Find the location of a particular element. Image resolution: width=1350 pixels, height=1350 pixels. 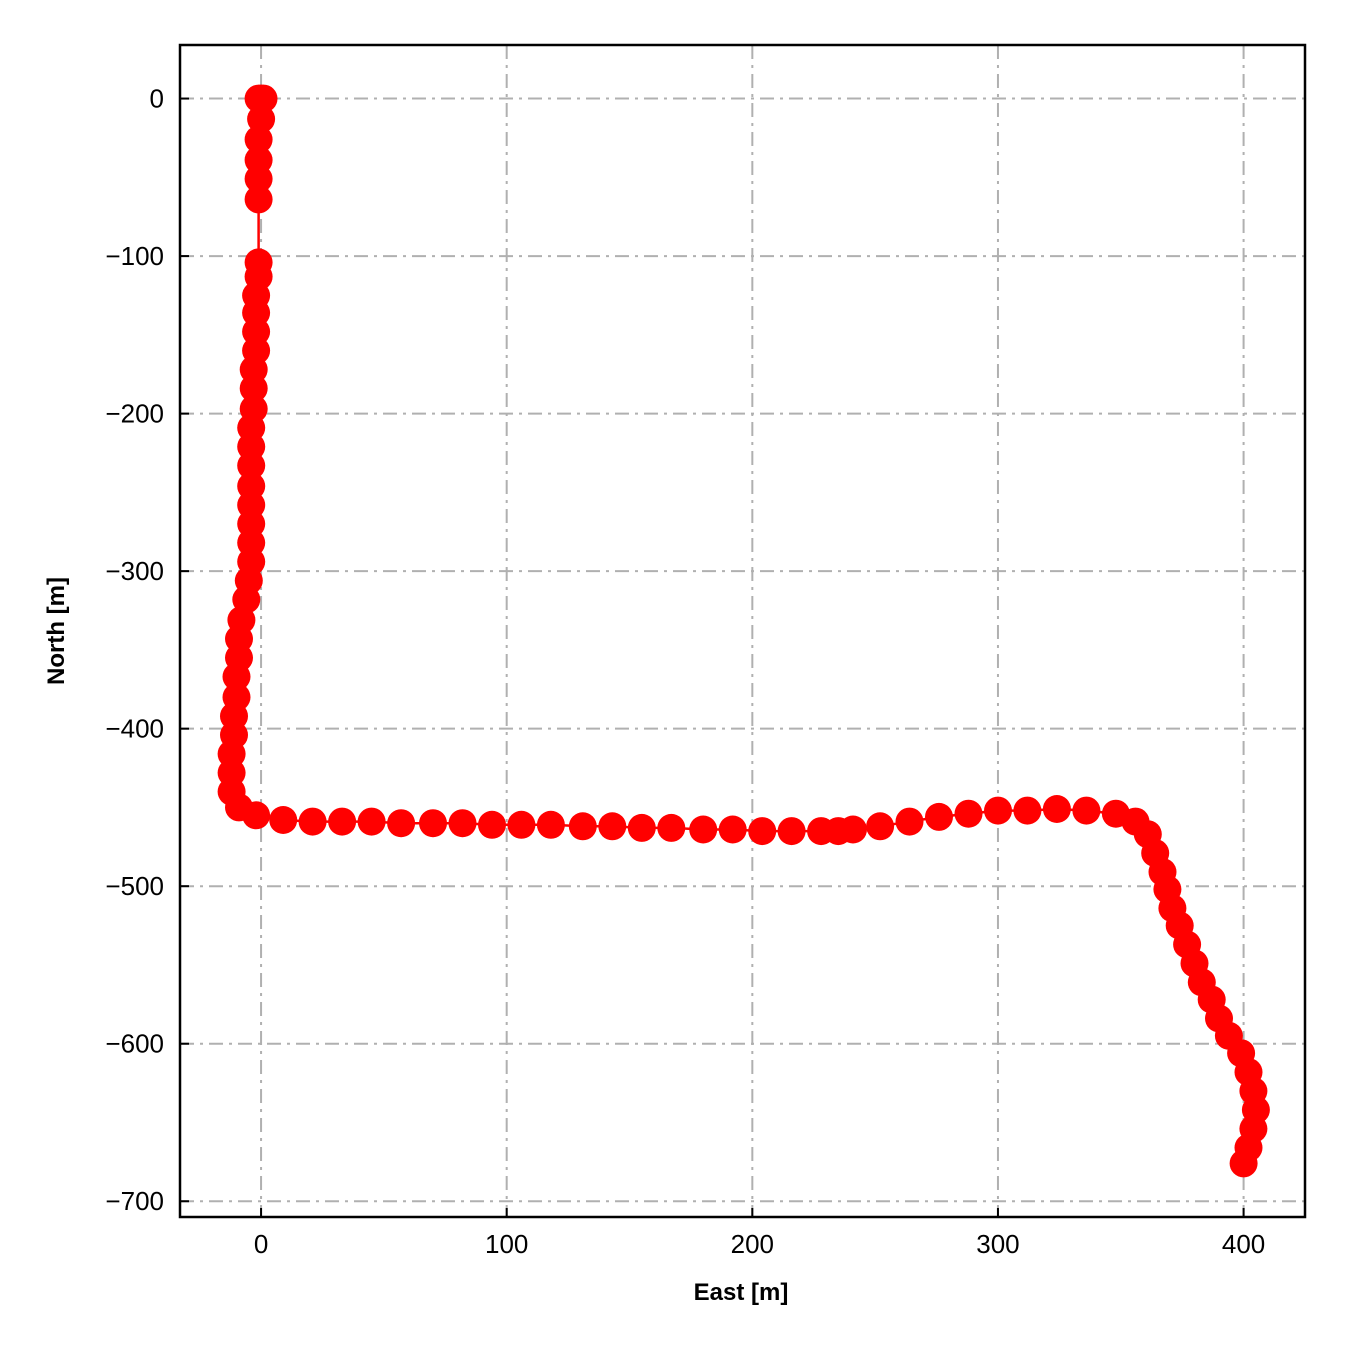

x-tick-labels: 0 100 200 300 400 is located at coordinates (759, 1244).